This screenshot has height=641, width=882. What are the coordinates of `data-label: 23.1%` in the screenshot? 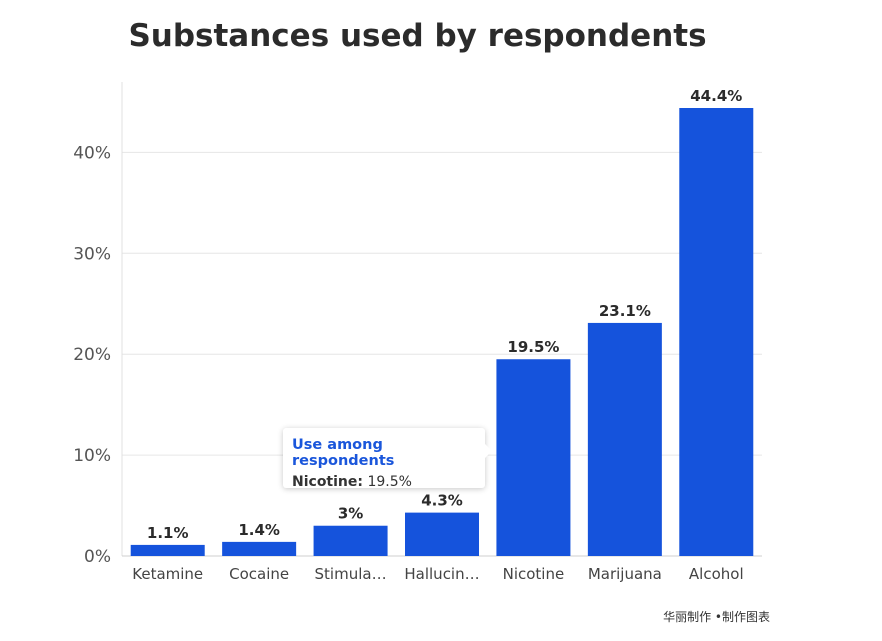 It's located at (625, 311).